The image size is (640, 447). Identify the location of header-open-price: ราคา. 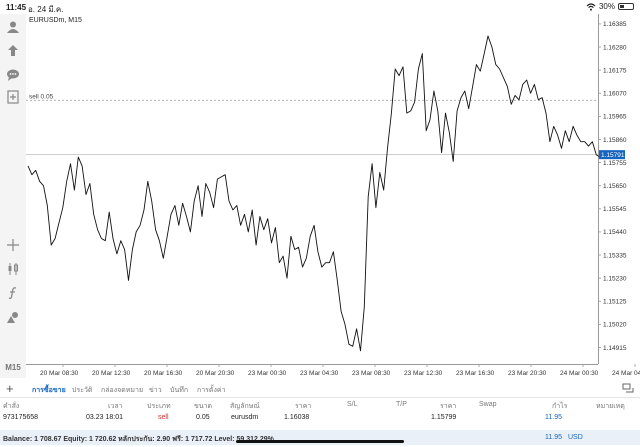
(303, 406).